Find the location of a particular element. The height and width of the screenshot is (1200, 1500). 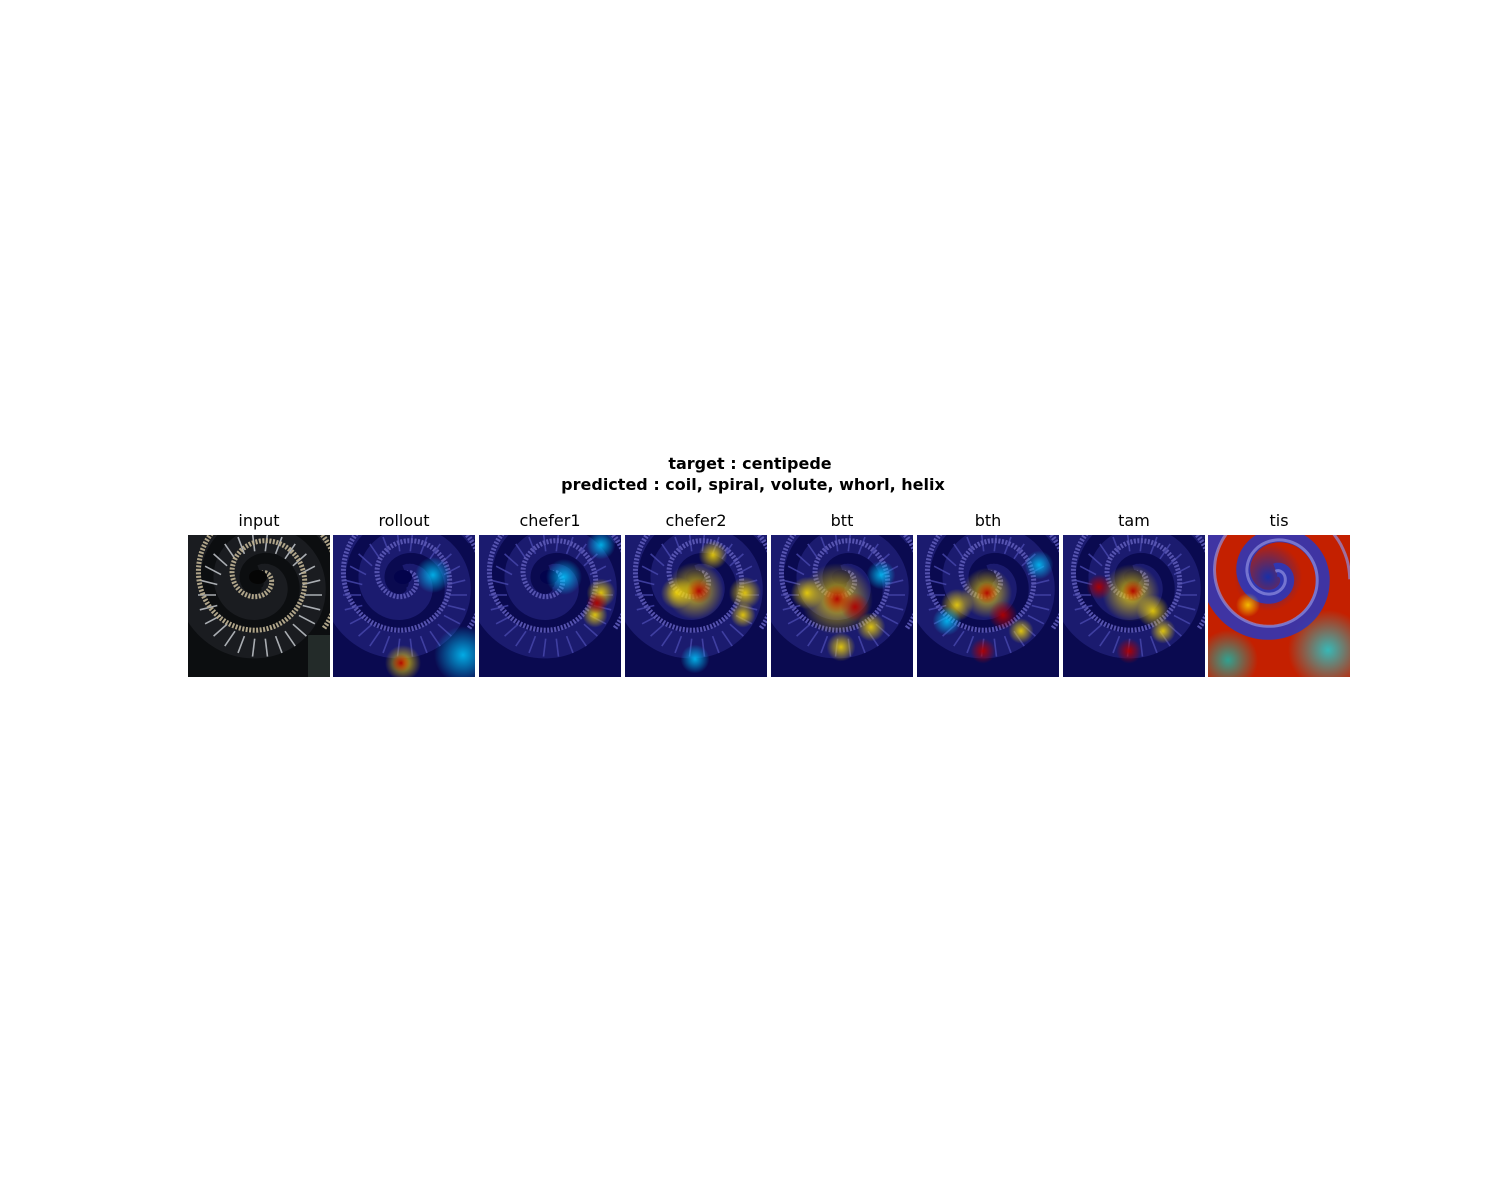

bth-heatmap is located at coordinates (988, 606).